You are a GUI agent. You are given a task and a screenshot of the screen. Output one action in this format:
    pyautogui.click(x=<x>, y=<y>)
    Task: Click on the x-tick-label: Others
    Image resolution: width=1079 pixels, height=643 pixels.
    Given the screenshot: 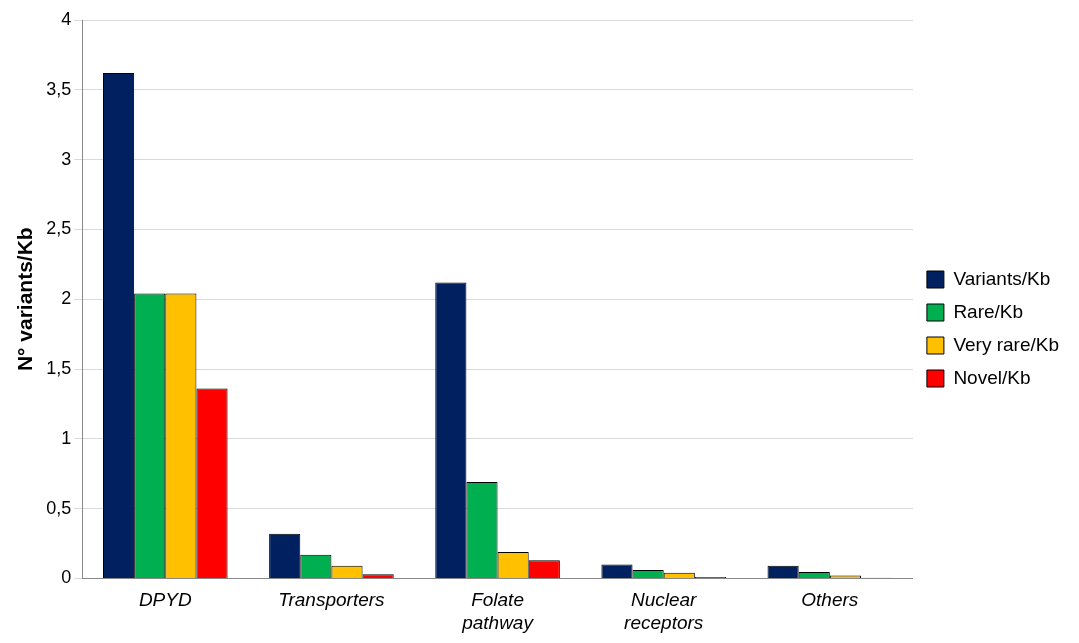 What is the action you would take?
    pyautogui.click(x=830, y=600)
    